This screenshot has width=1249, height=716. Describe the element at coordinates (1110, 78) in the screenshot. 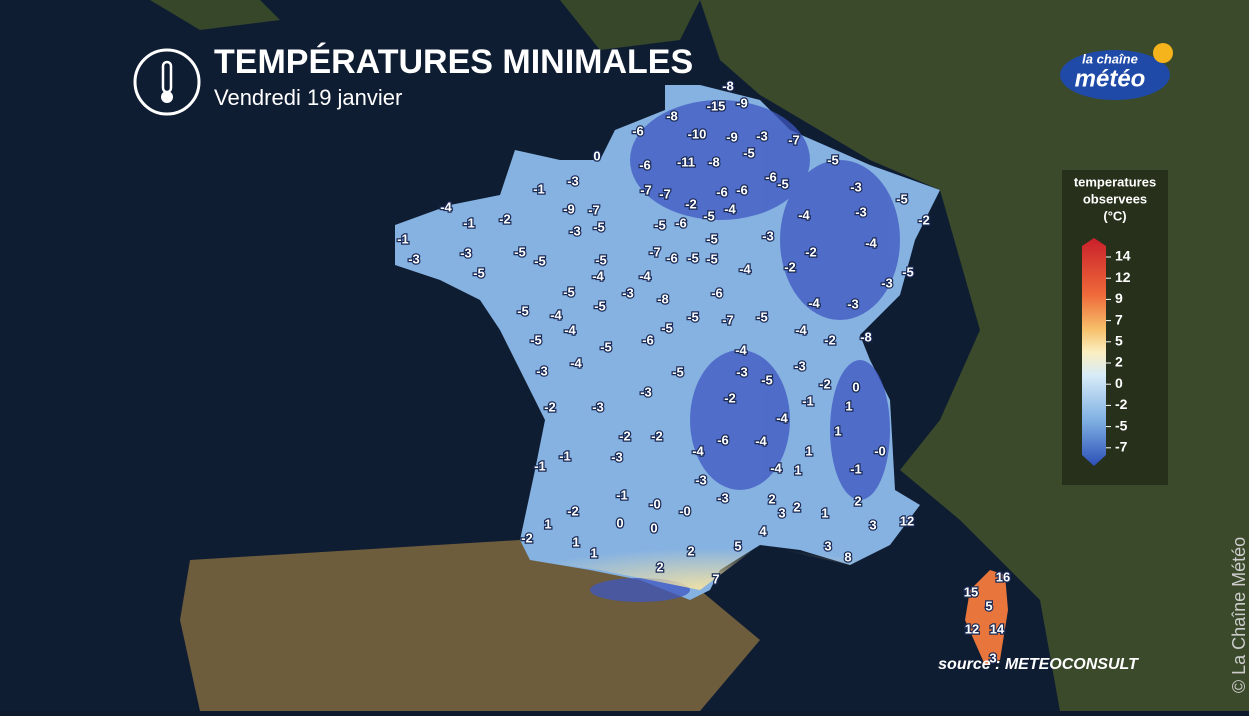

I see `logo-text: météo` at that location.